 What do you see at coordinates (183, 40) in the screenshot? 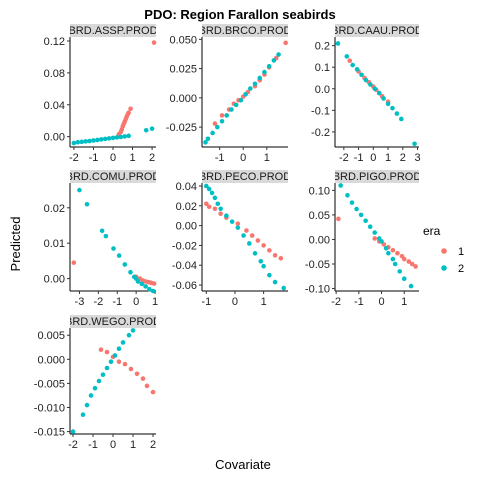
I see `y-tick-label: 0.050` at bounding box center [183, 40].